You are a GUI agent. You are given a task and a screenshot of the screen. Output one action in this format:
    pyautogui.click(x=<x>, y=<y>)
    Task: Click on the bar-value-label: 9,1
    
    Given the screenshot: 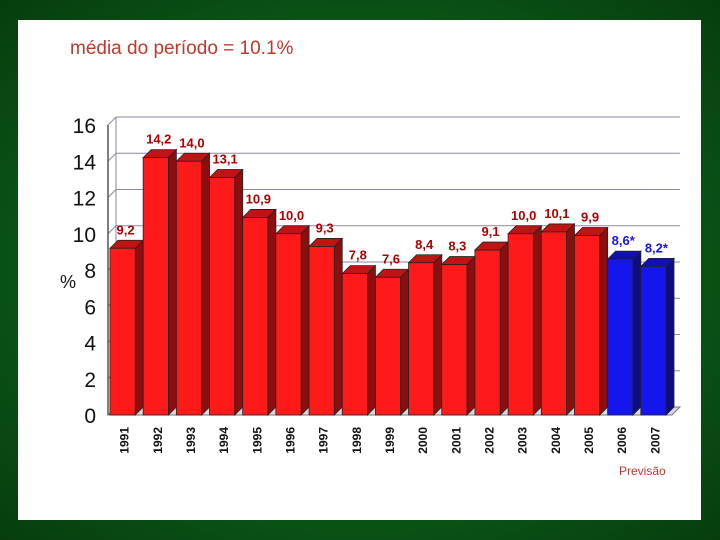 What is the action you would take?
    pyautogui.click(x=490, y=231)
    